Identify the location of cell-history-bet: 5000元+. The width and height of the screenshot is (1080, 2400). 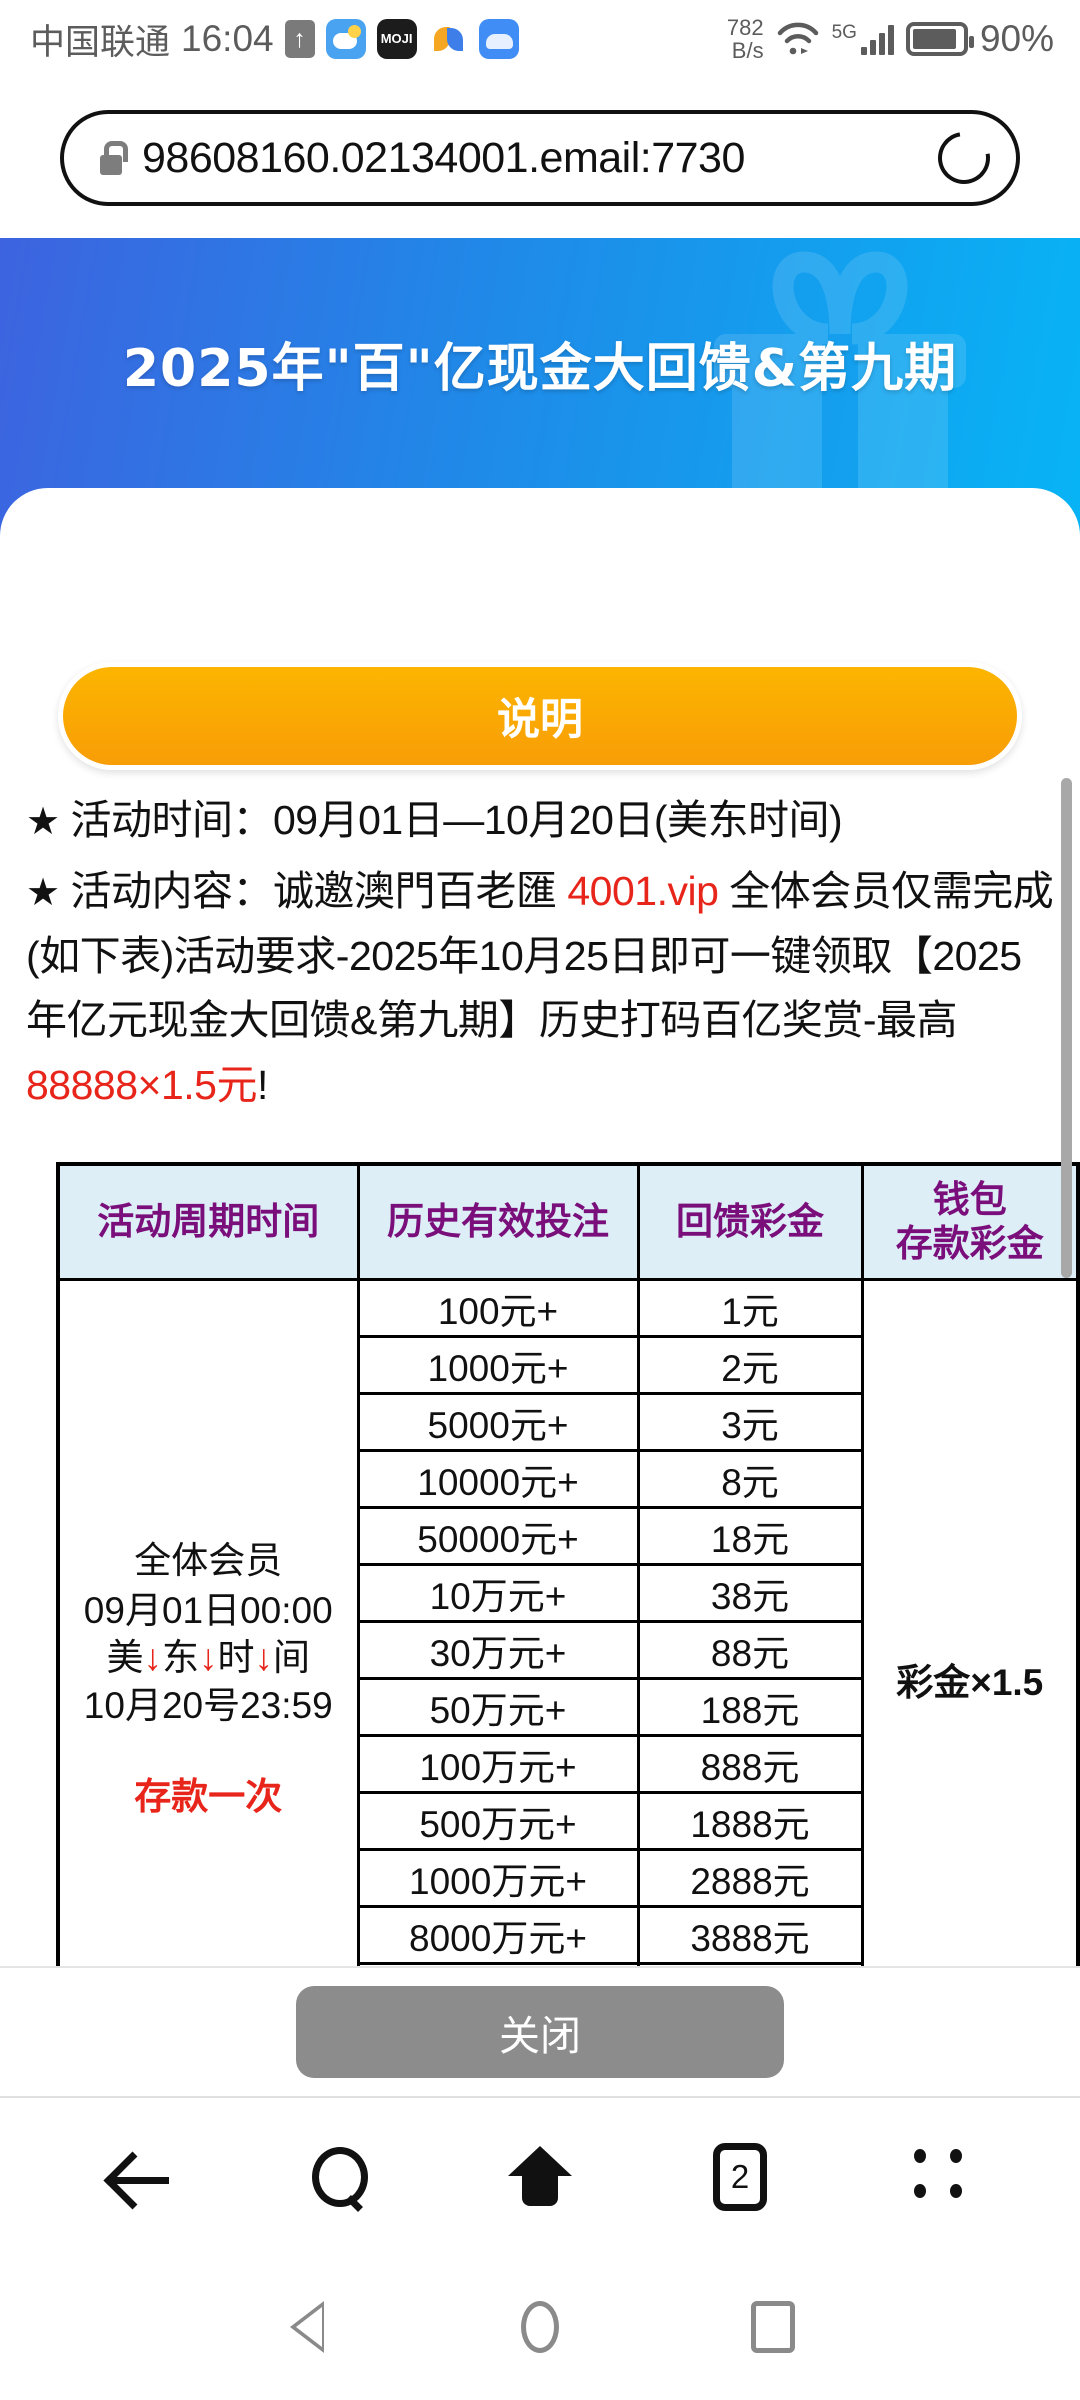
(498, 1422).